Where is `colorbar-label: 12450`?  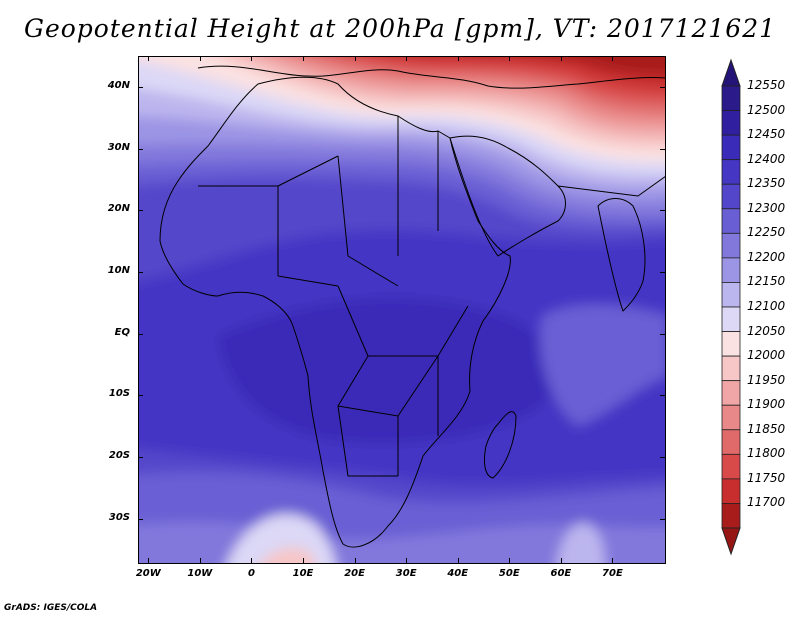
colorbar-label: 12450 is located at coordinates (766, 134).